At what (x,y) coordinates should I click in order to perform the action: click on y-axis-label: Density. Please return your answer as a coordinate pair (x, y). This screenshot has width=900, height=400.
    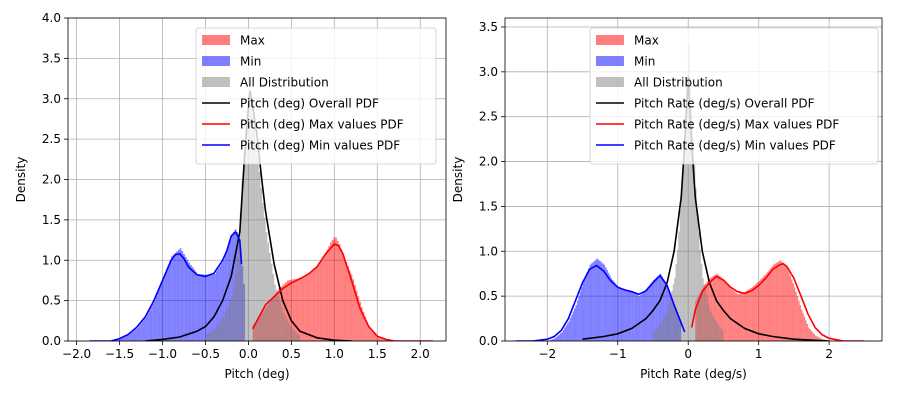
    Looking at the image, I should click on (458, 180).